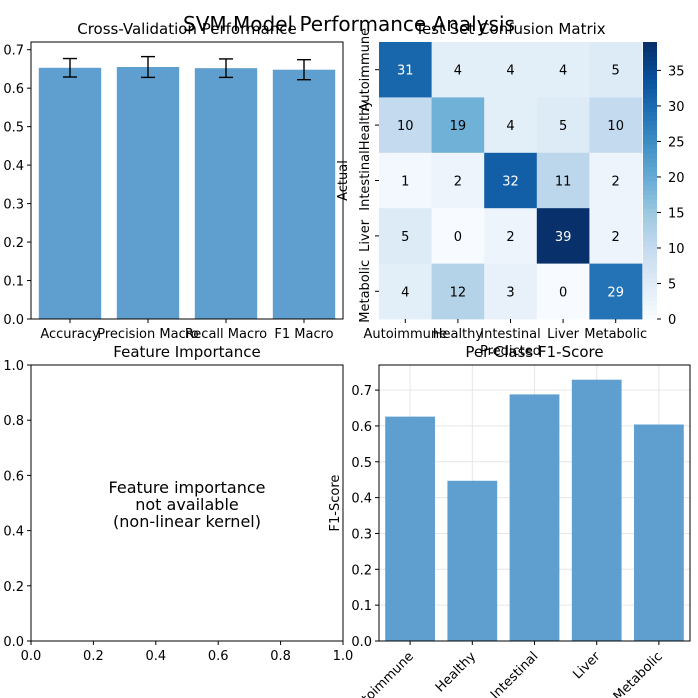 The height and width of the screenshot is (698, 698). I want to click on f1-x-tick-label: Autoimmune, so click(382, 673).